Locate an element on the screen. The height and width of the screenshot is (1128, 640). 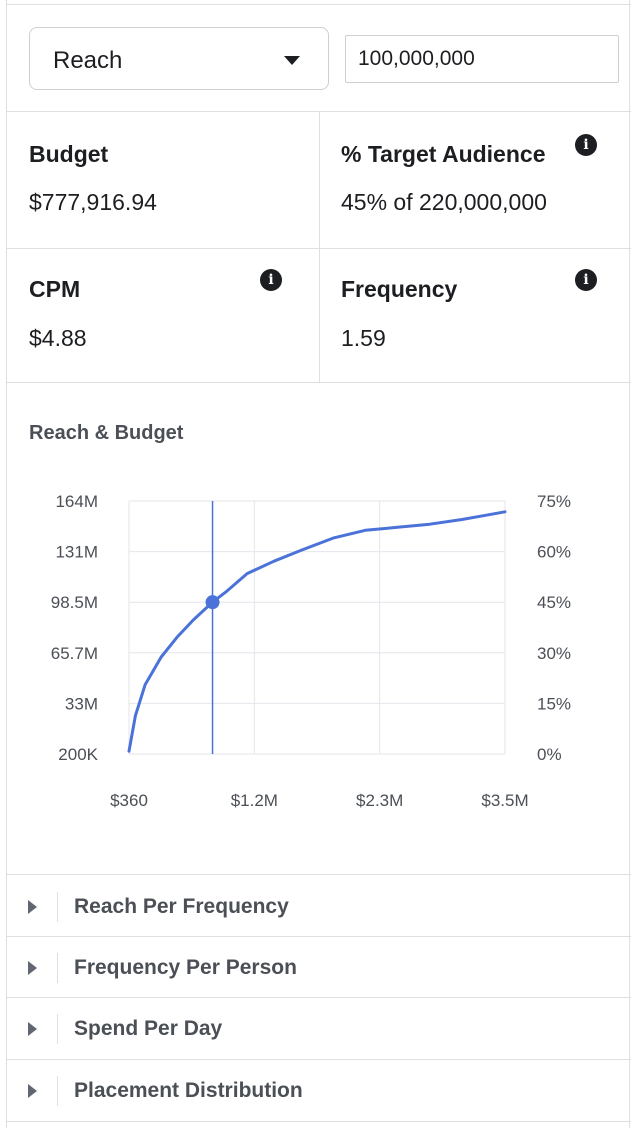
accordion-frequency-per-person: Frequency Per Person is located at coordinates (319, 967).